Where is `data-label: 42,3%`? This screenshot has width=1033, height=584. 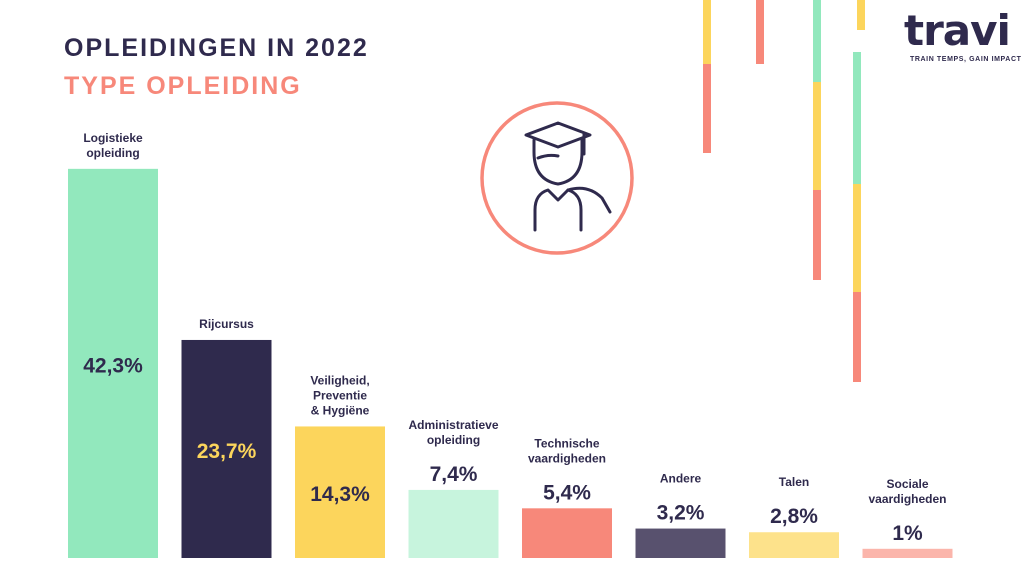
data-label: 42,3% is located at coordinates (113, 365).